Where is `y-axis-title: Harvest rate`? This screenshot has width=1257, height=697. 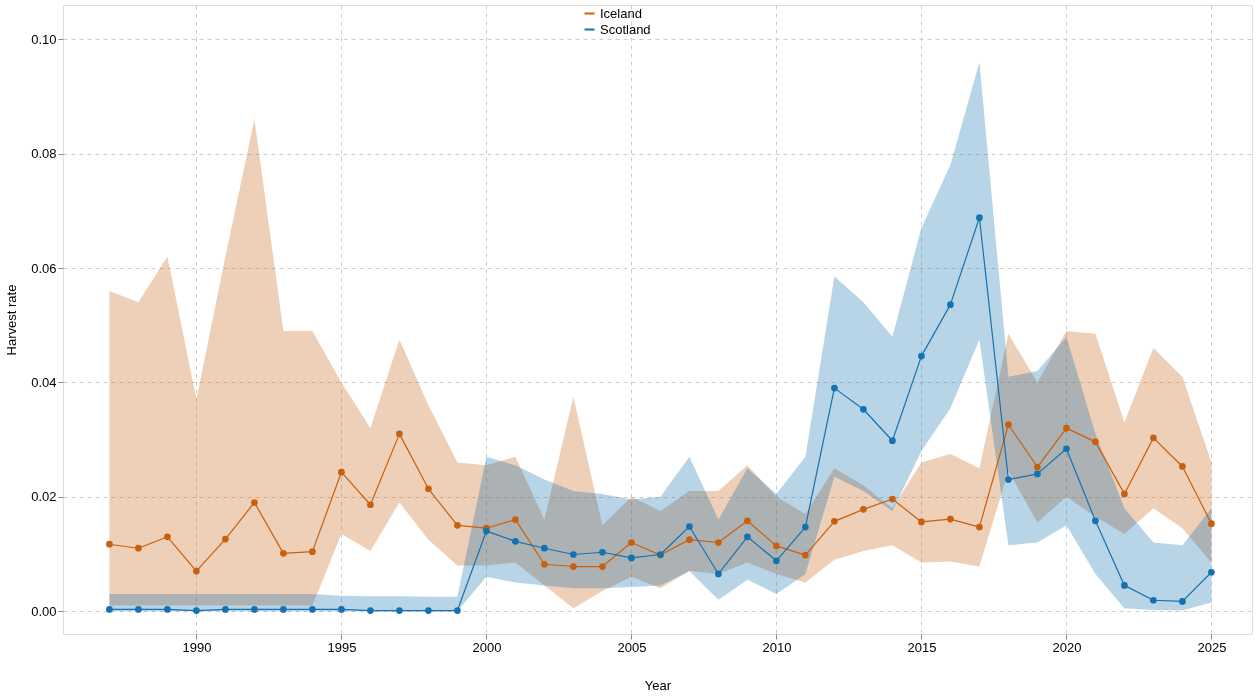
y-axis-title: Harvest rate is located at coordinates (12, 320).